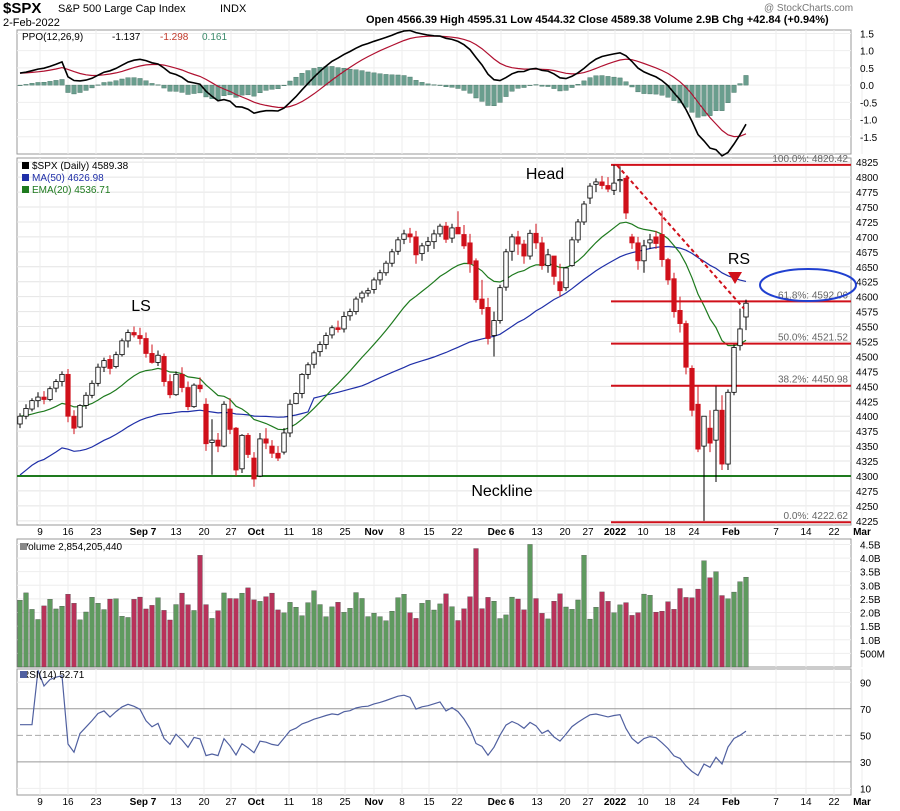  What do you see at coordinates (862, 532) in the screenshot?
I see `x-axis-label: Mar` at bounding box center [862, 532].